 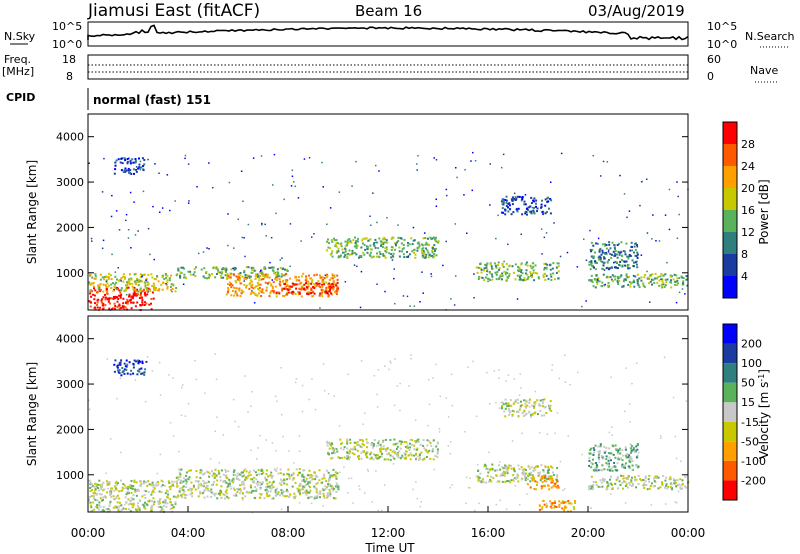 What do you see at coordinates (748, 402) in the screenshot?
I see `colorbar-tick-4: 15` at bounding box center [748, 402].